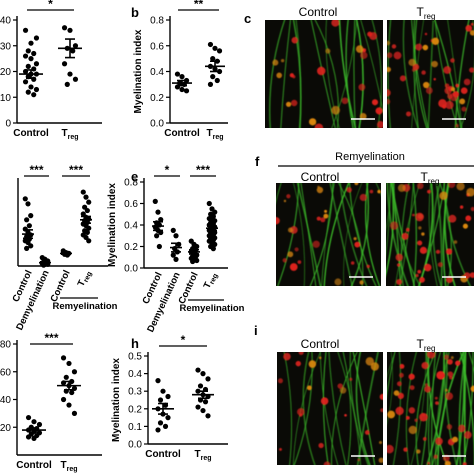 Image resolution: width=474 pixels, height=474 pixels. What do you see at coordinates (5, 372) in the screenshot?
I see `y-tick-label: 60` at bounding box center [5, 372].